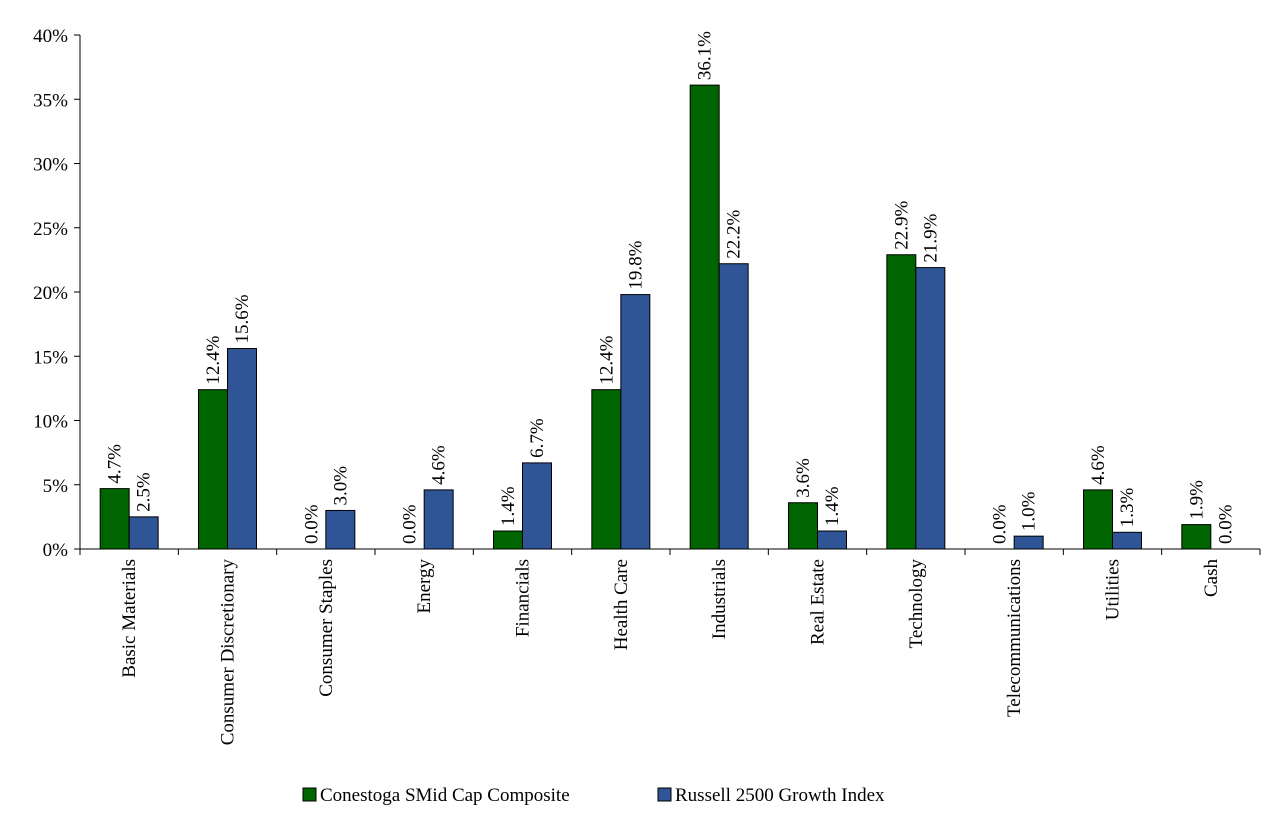  I want to click on x-tick-label: Industrials, so click(719, 599).